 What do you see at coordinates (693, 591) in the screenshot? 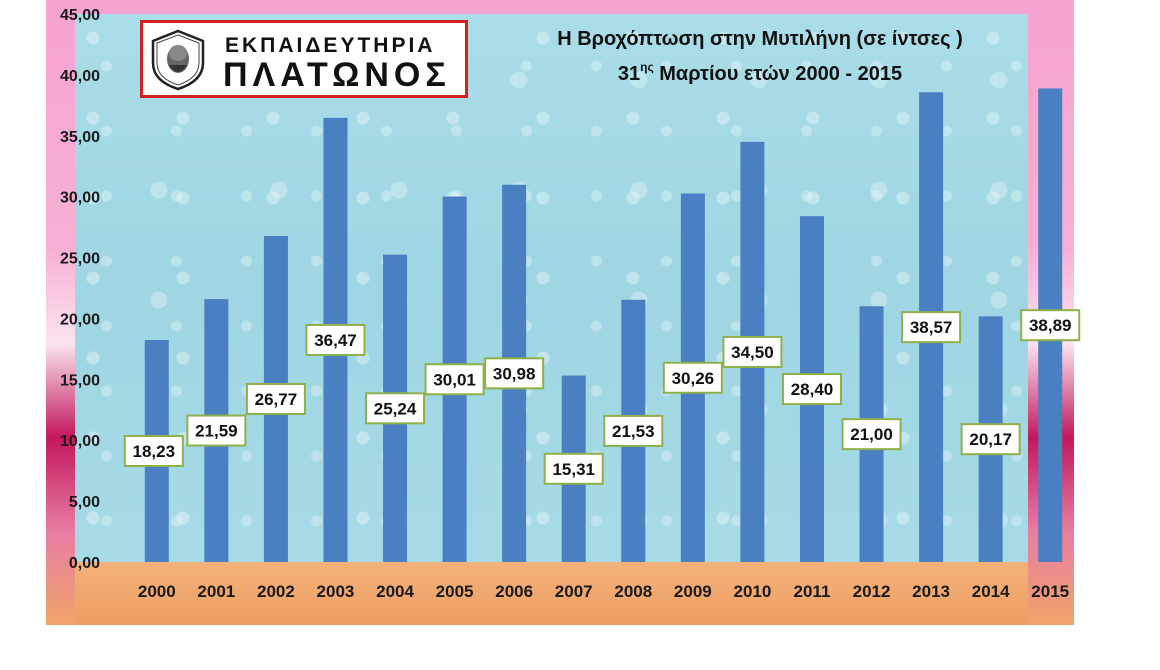
I see `x-tick-label: 2009` at bounding box center [693, 591].